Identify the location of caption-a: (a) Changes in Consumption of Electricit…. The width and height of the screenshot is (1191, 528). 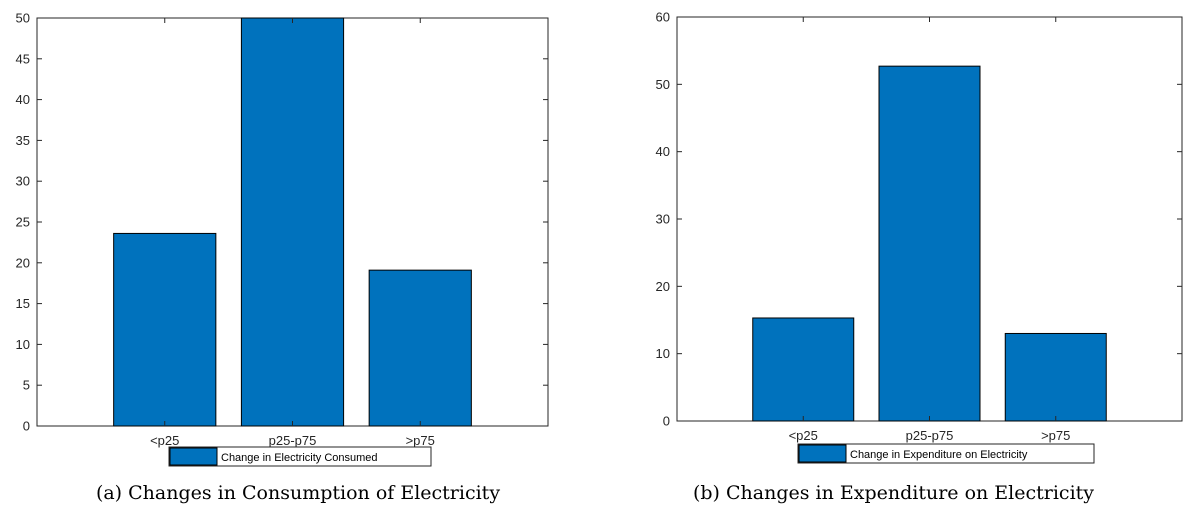
(298, 493).